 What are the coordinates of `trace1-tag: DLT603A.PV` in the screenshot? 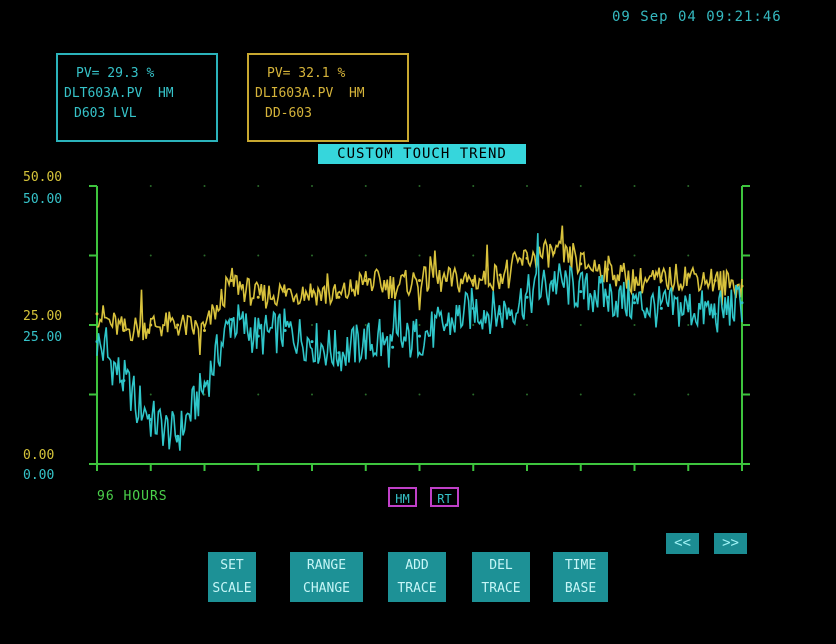 It's located at (103, 93).